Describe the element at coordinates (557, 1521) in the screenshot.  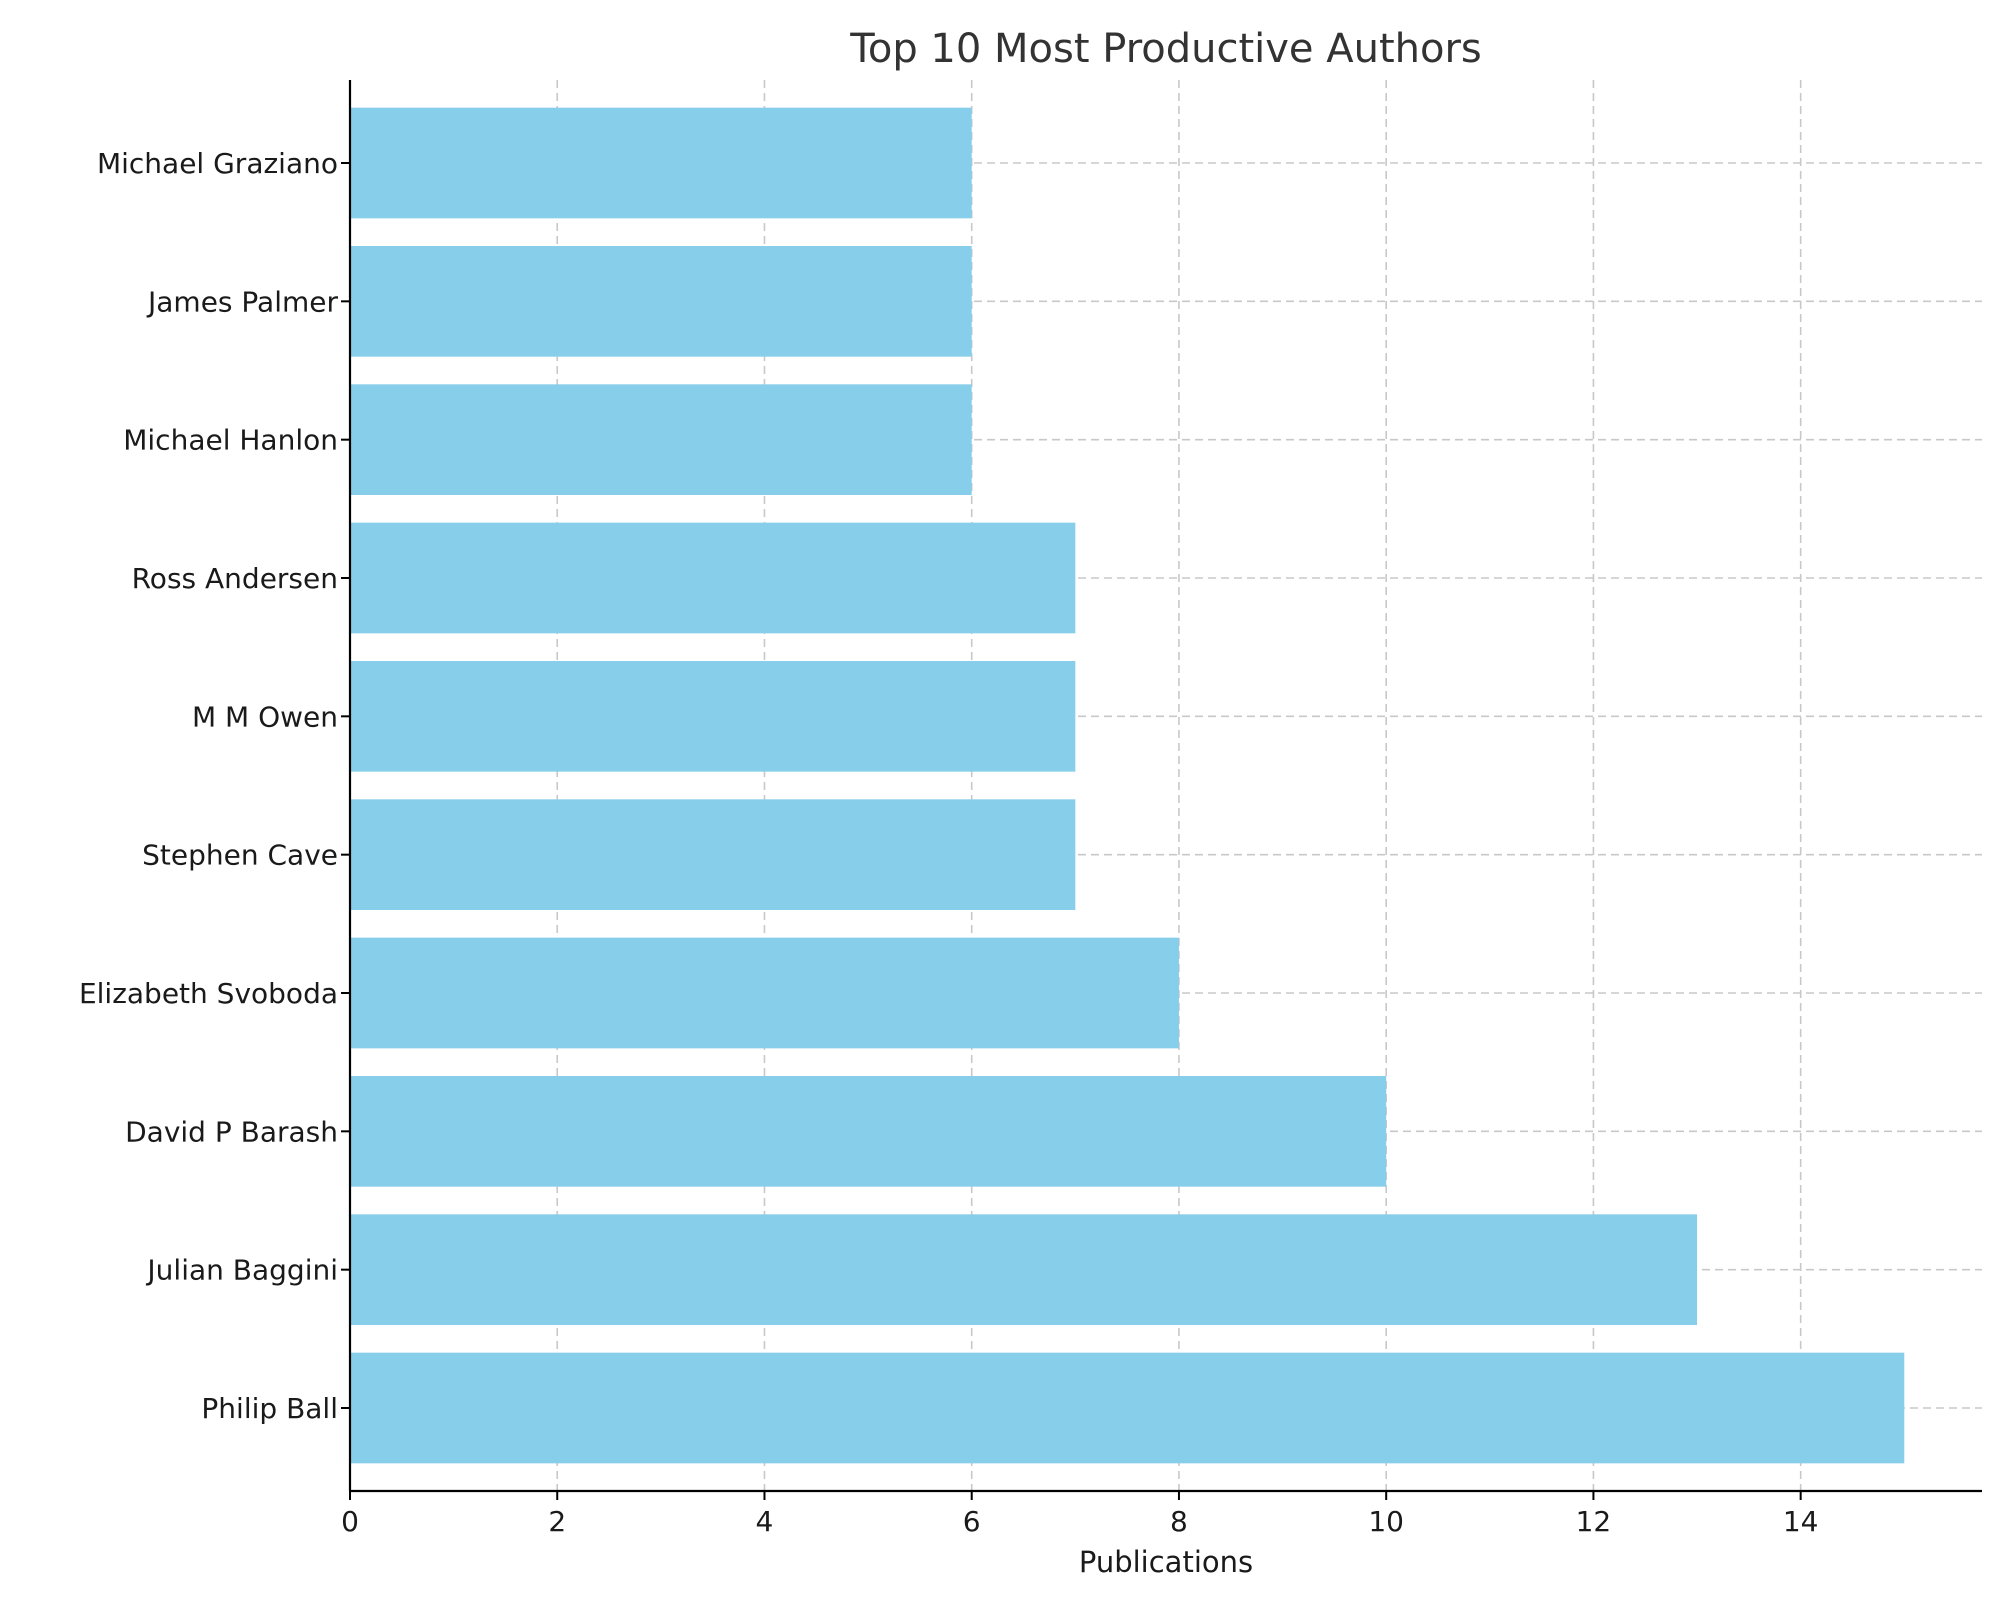
I see `x-tick-label: 2` at that location.